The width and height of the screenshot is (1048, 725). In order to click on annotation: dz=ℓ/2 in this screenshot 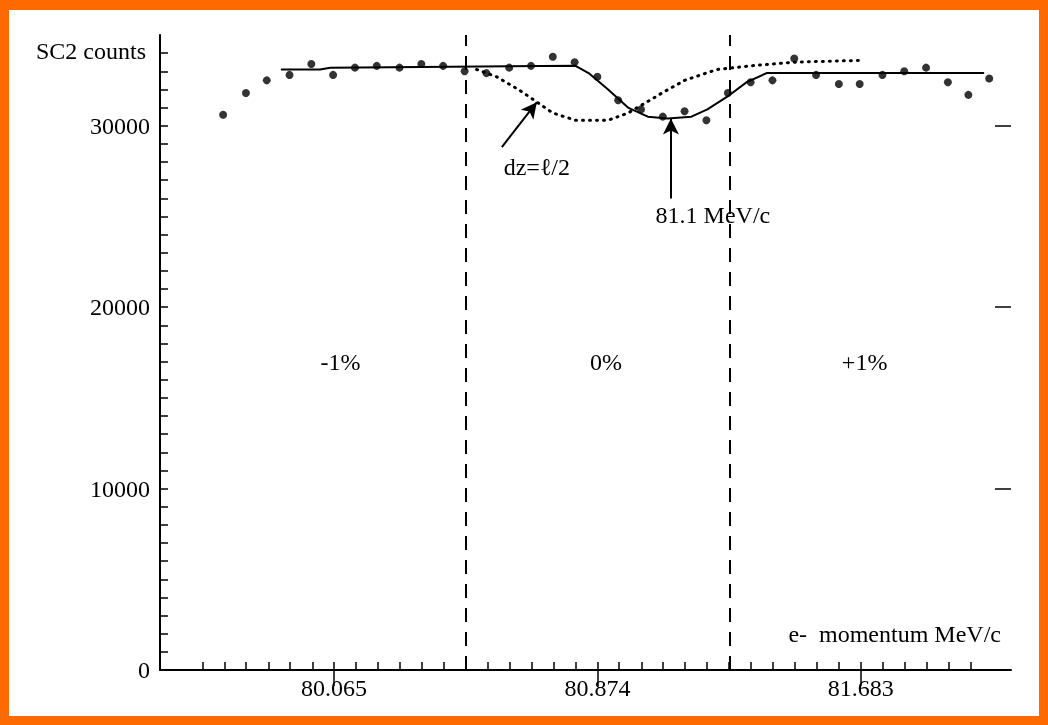, I will do `click(537, 167)`.